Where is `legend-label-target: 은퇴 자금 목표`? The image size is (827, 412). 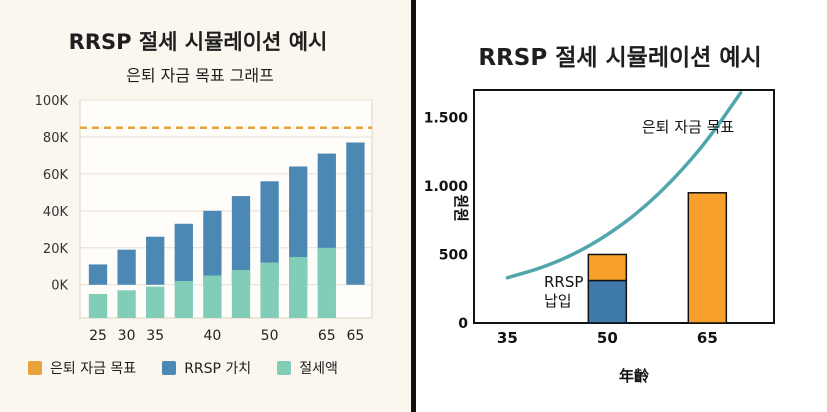 legend-label-target: 은퇴 자금 목표 is located at coordinates (93, 369).